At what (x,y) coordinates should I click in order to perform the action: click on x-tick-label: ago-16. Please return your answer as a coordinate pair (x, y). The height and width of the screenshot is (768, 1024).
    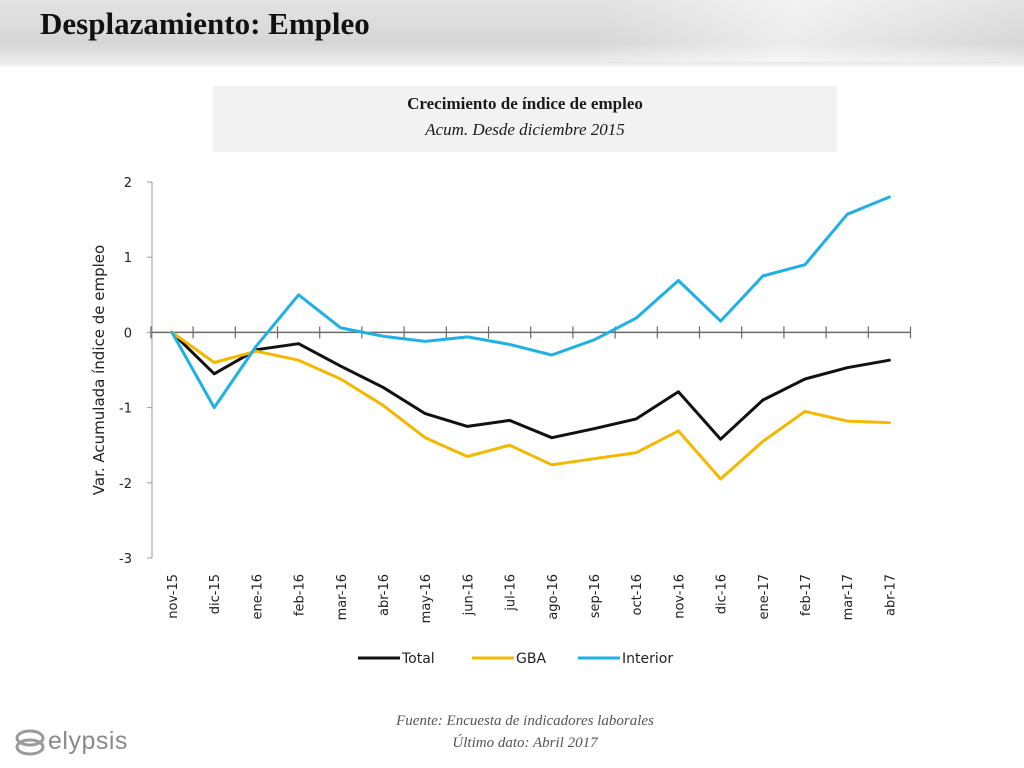
    Looking at the image, I should click on (553, 597).